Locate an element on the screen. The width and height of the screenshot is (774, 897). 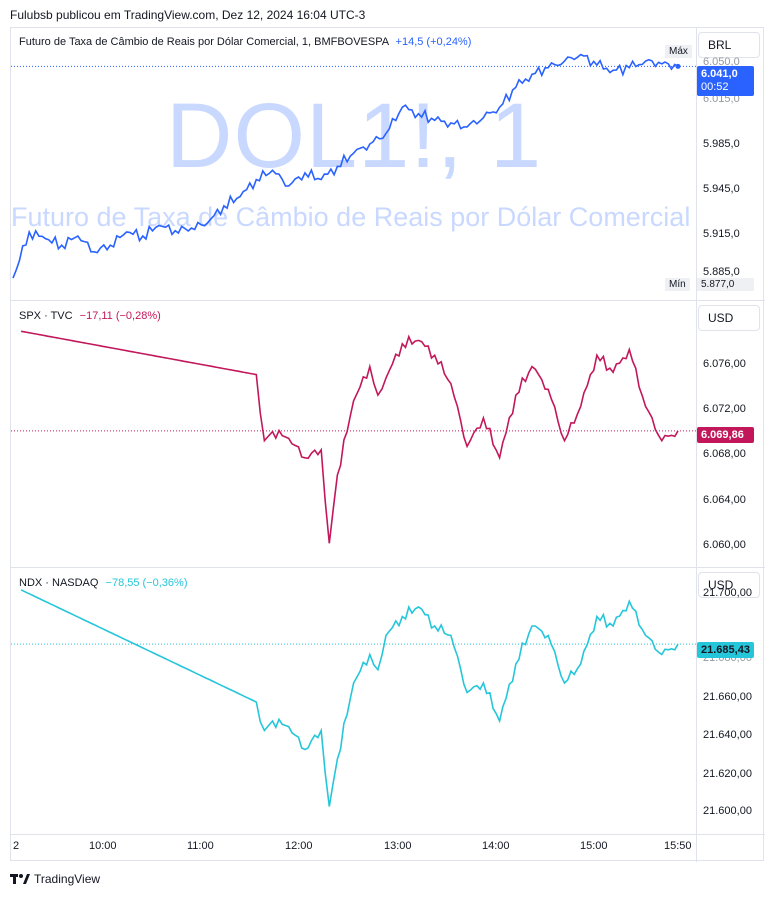
time-label-6: 15:00 is located at coordinates (594, 846).